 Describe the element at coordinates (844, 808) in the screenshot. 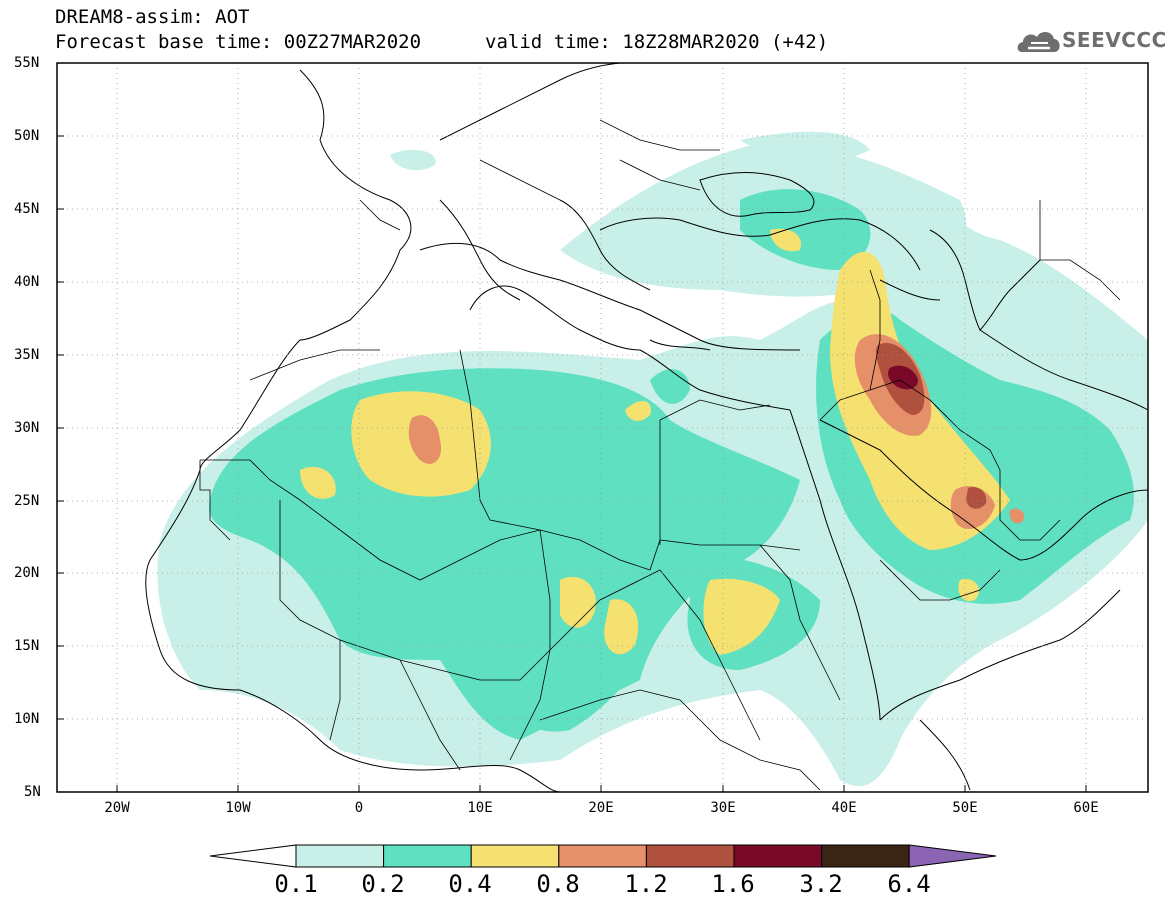

I see `lon-label: 40E` at that location.